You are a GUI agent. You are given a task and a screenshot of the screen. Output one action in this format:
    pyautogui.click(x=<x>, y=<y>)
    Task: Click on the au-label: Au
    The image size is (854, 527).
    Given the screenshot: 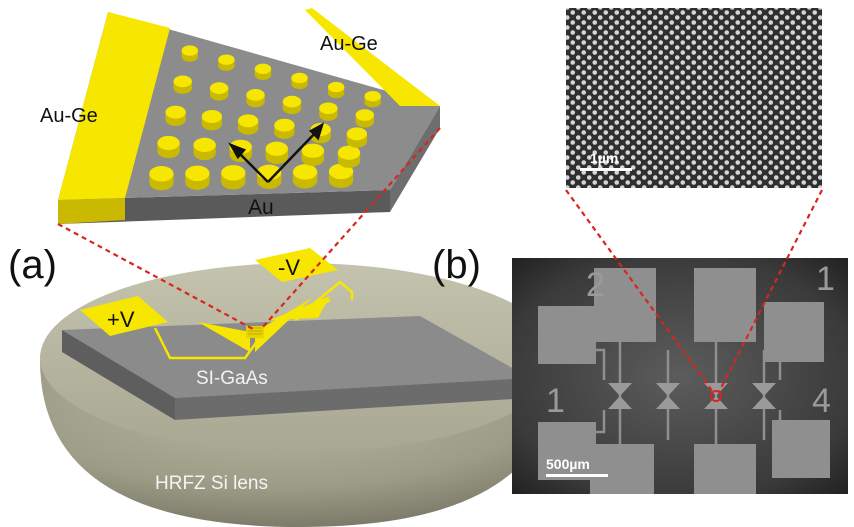 What is the action you would take?
    pyautogui.click(x=261, y=207)
    